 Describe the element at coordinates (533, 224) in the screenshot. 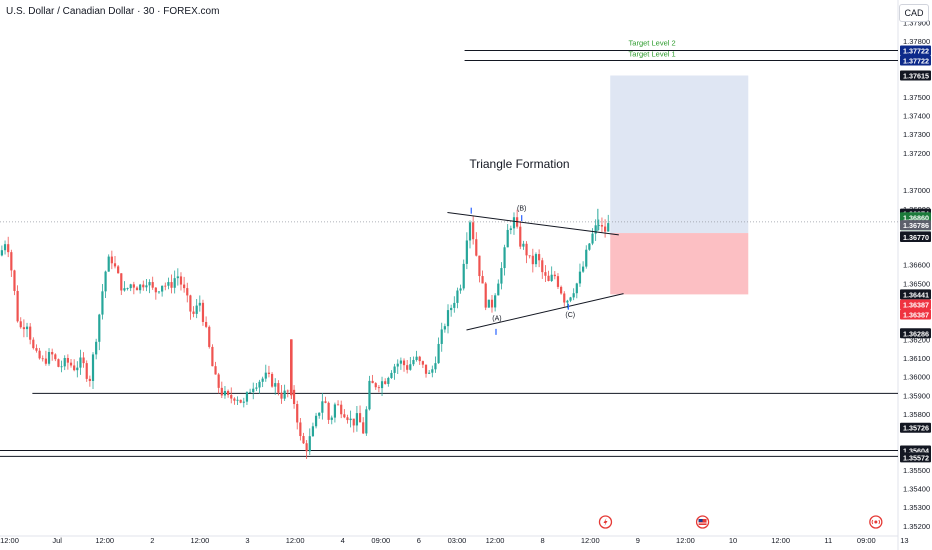

I see `triangle-upper-trendline` at that location.